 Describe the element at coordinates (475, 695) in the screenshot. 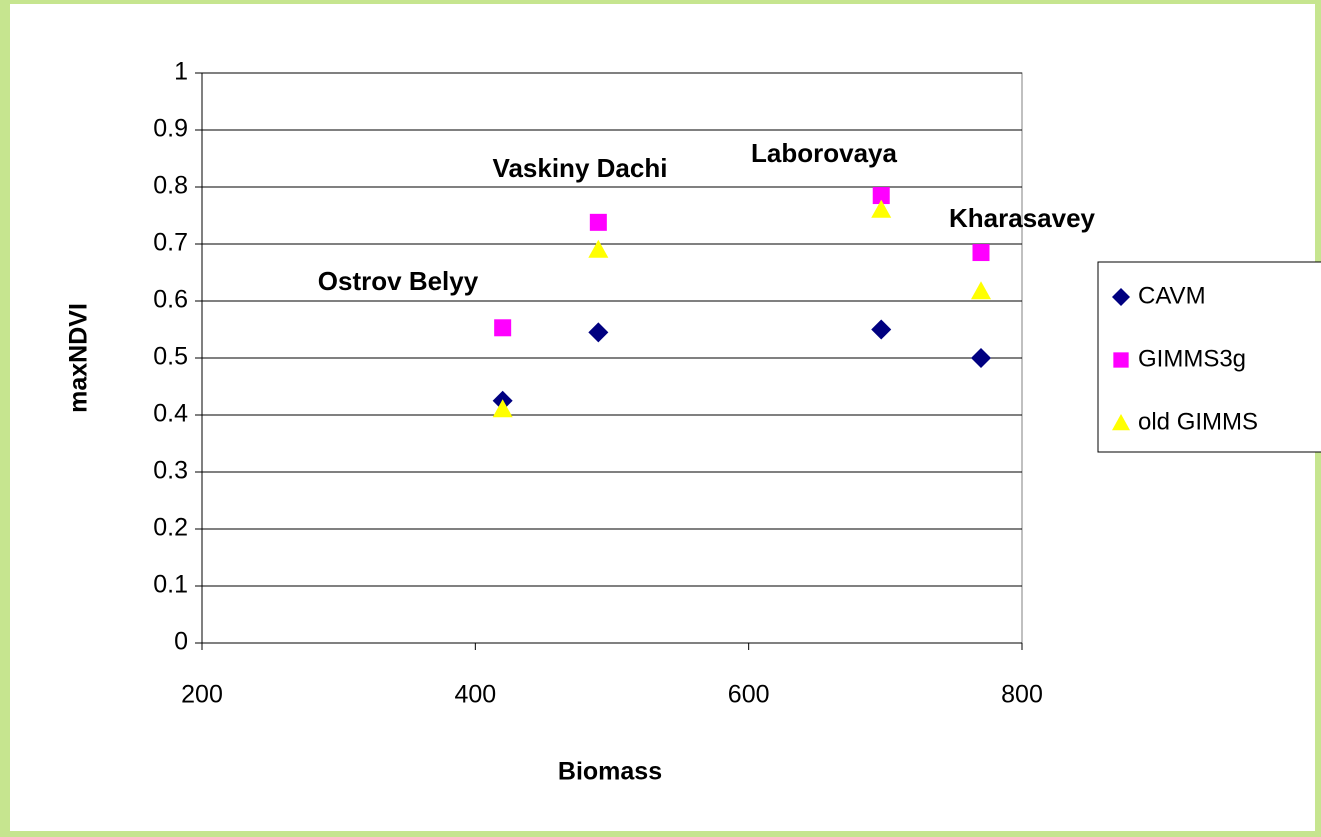

I see `x-tick-label: 400` at that location.